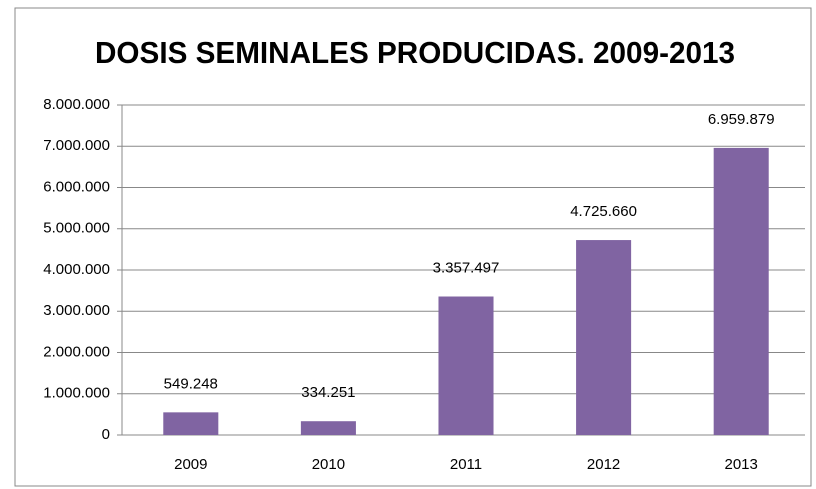 The width and height of the screenshot is (816, 489). Describe the element at coordinates (190, 464) in the screenshot. I see `x-tick-label: 2009` at that location.